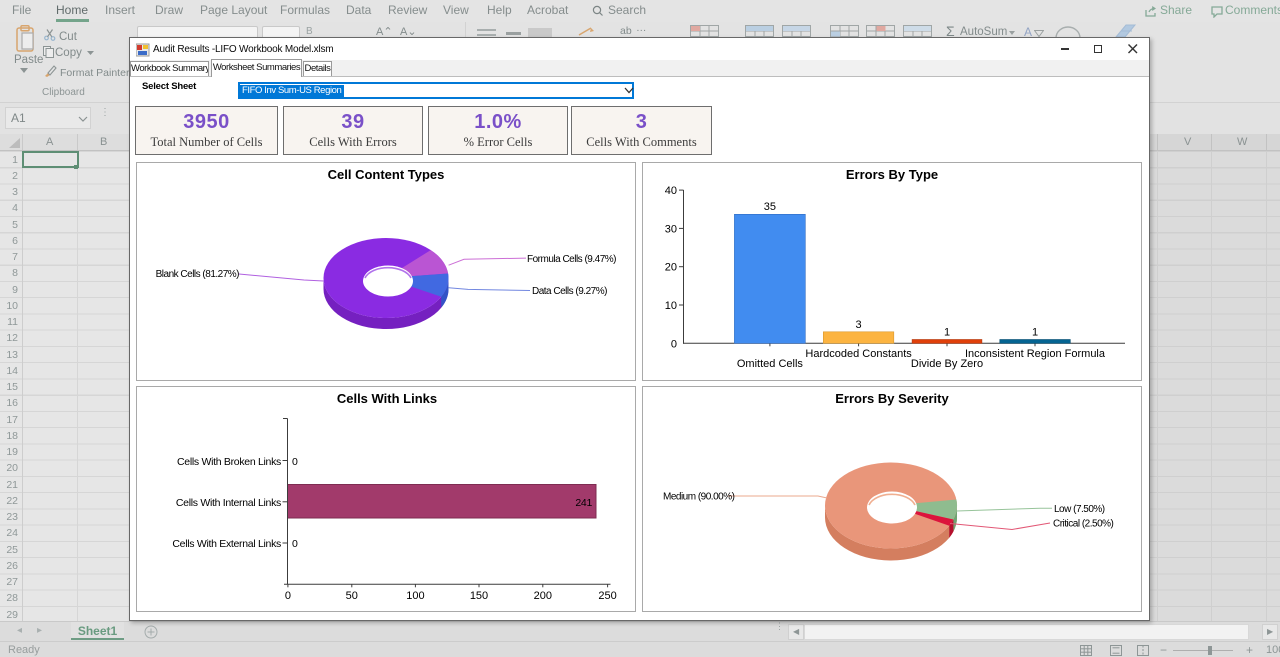  What do you see at coordinates (352, 596) in the screenshot?
I see `svg-text: 50` at bounding box center [352, 596].